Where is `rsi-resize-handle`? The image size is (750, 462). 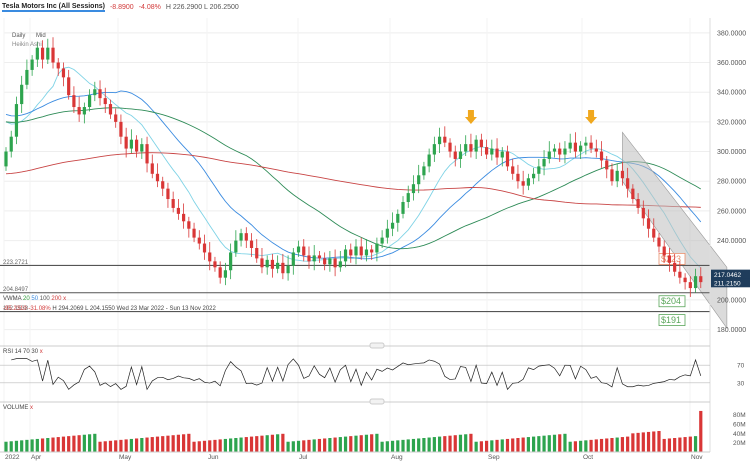 rsi-resize-handle is located at coordinates (377, 345).